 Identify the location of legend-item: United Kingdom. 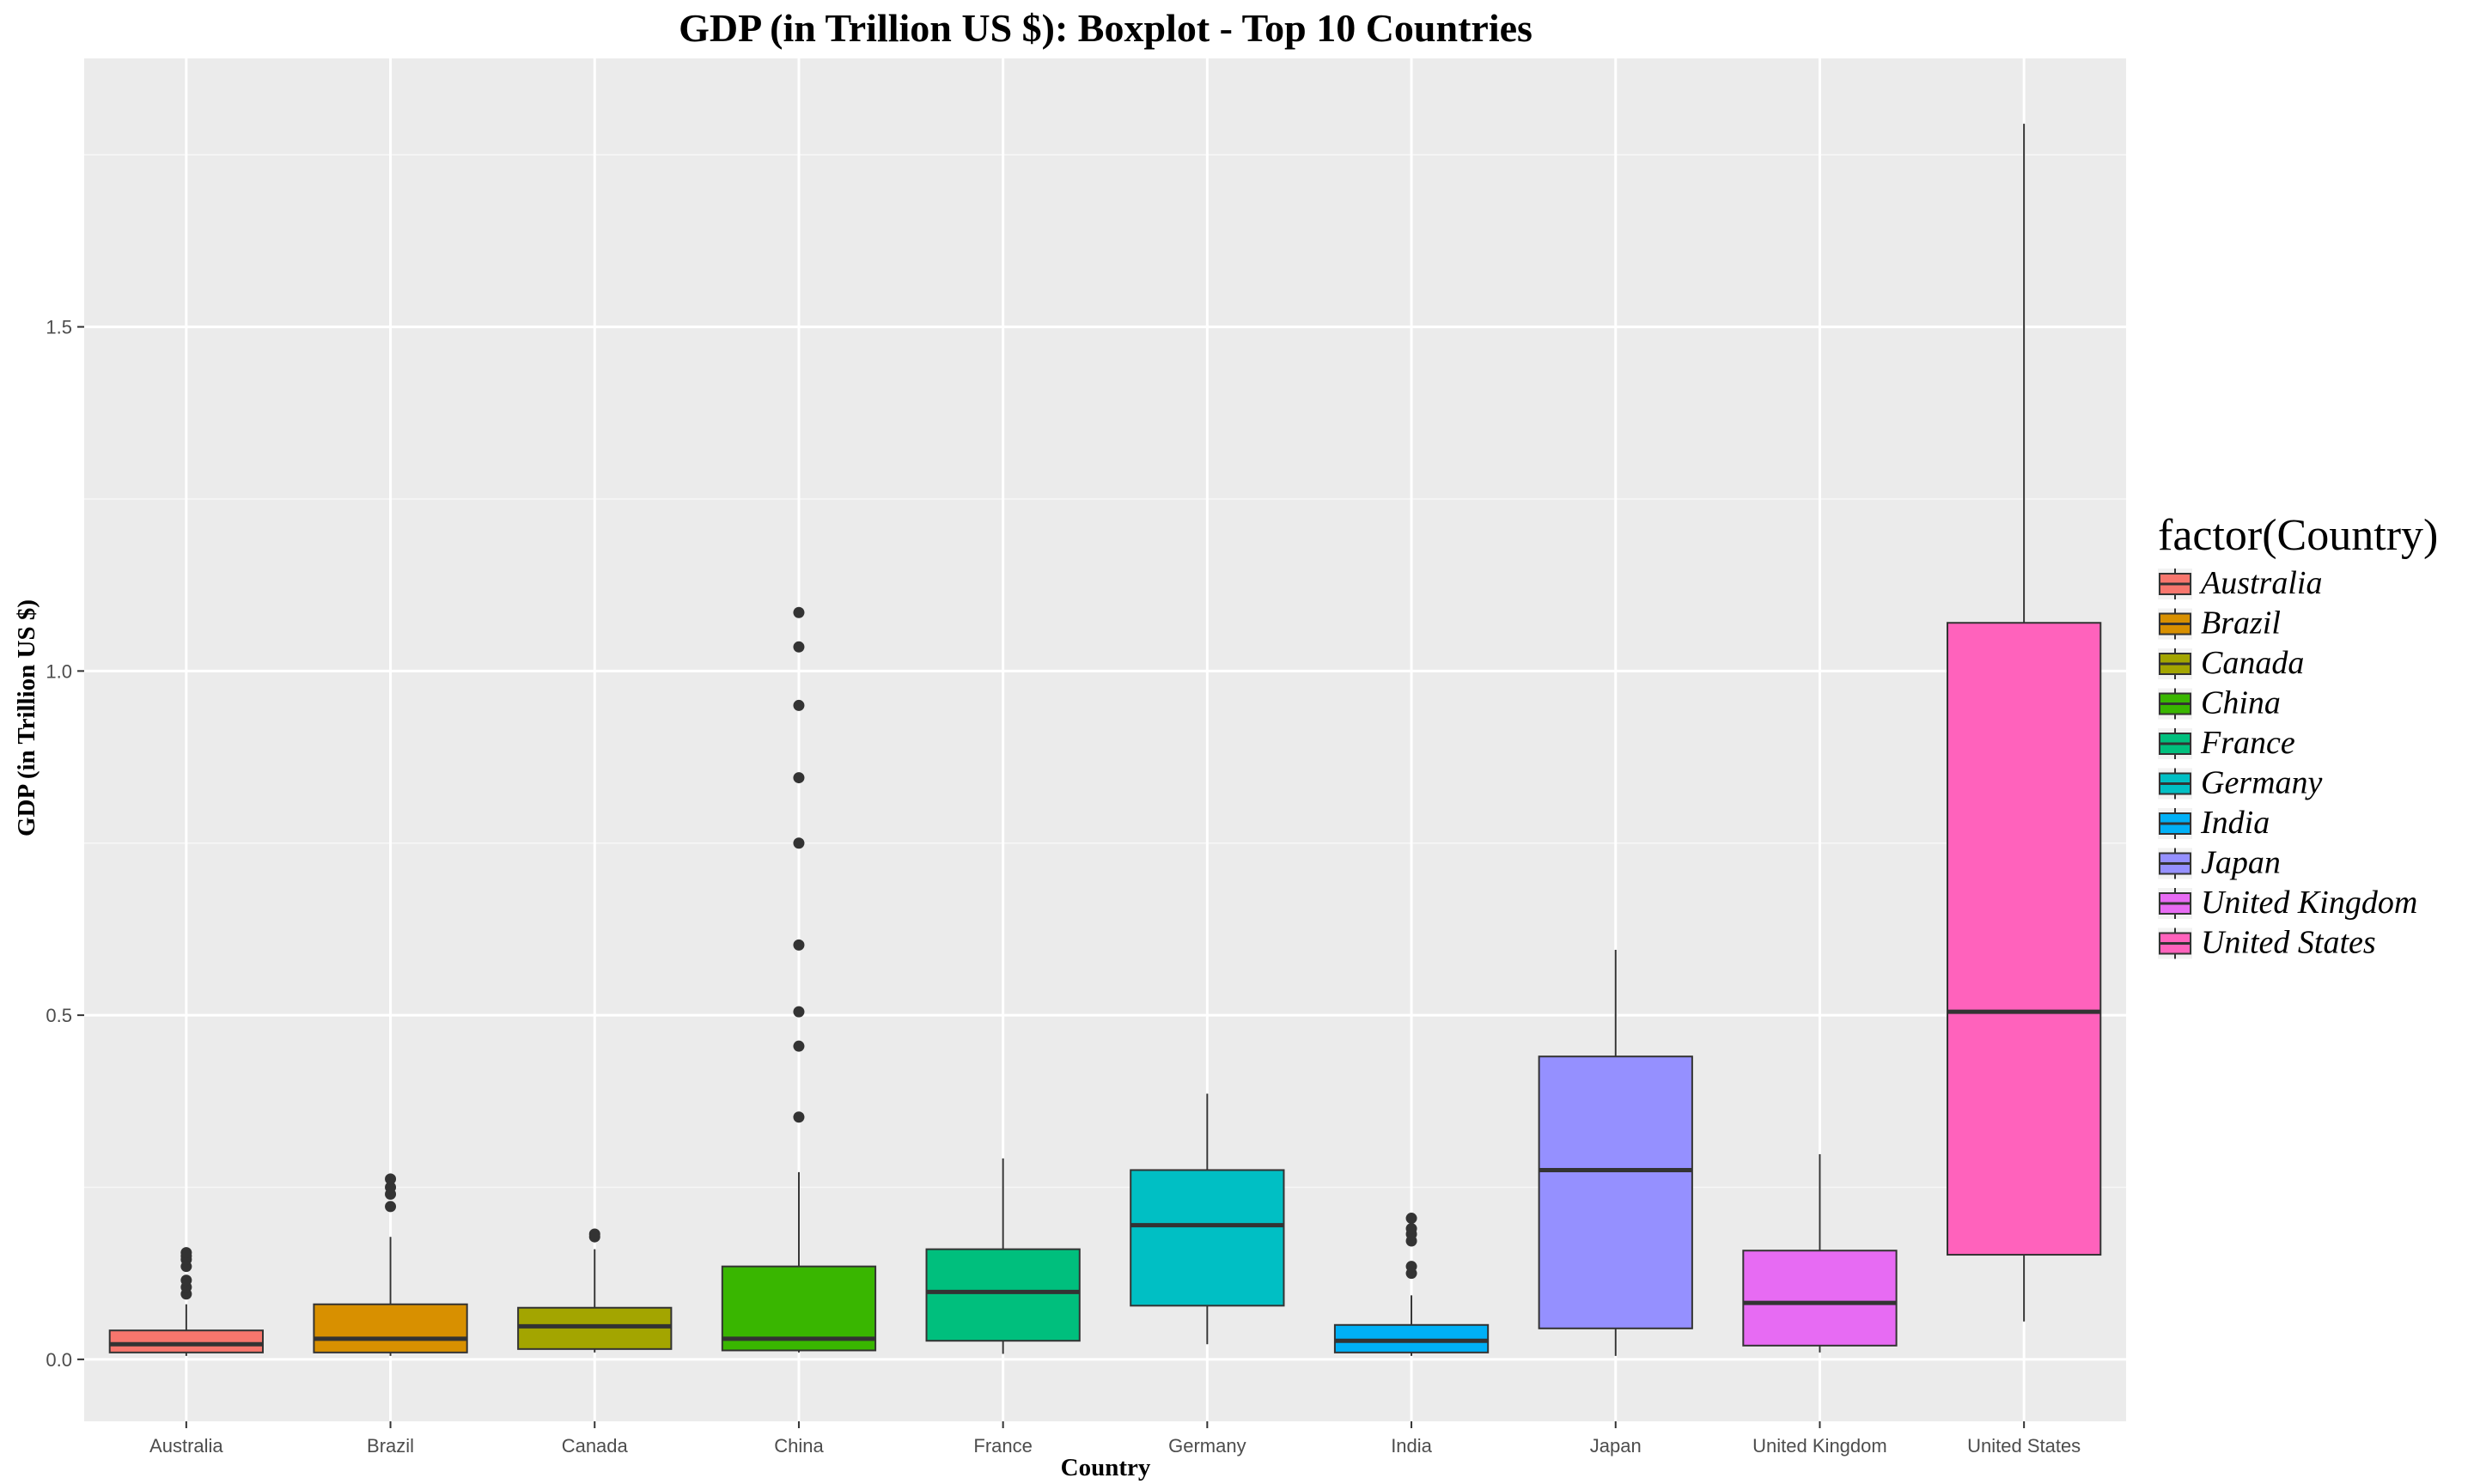
(2287, 903).